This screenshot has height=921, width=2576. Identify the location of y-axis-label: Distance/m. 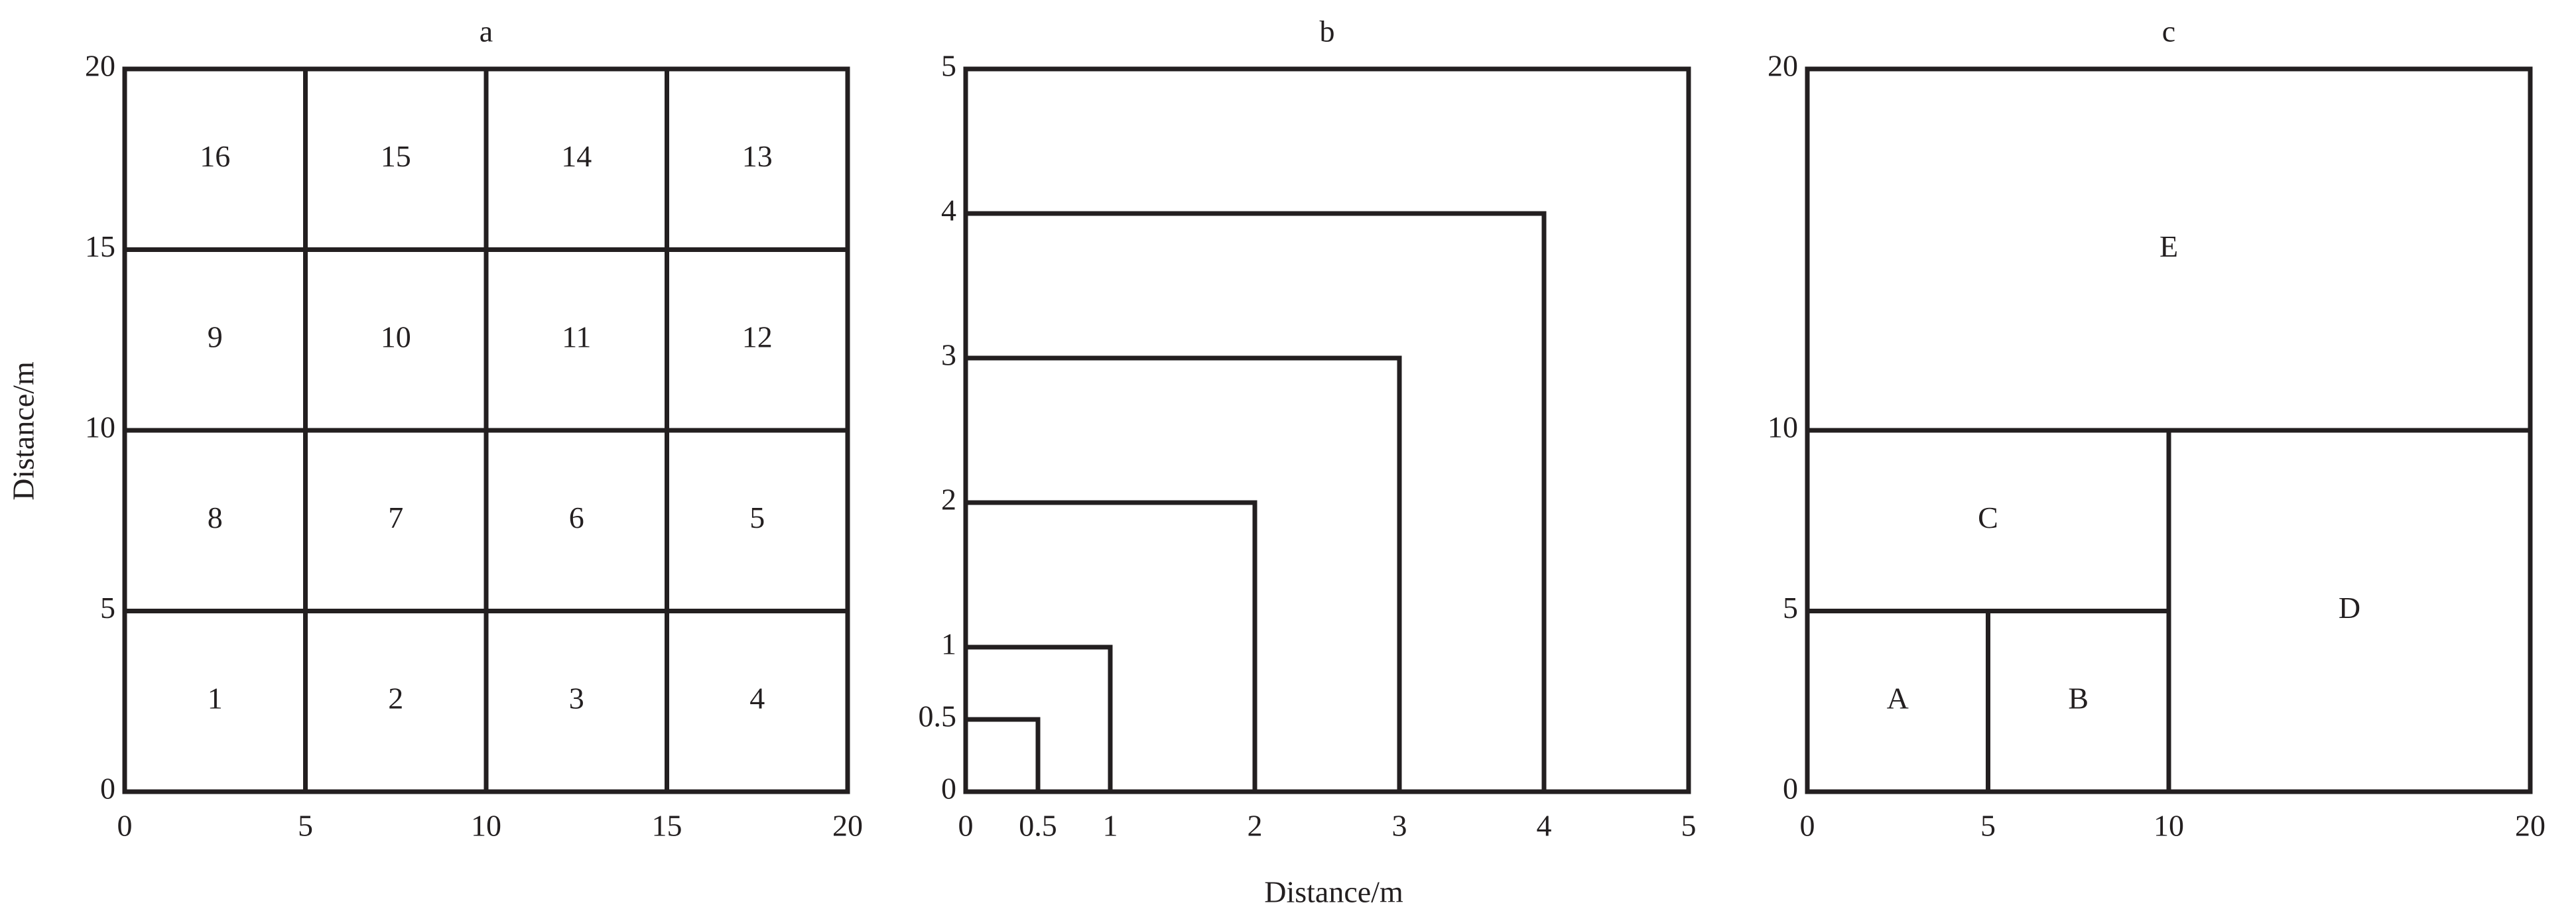
(24, 431).